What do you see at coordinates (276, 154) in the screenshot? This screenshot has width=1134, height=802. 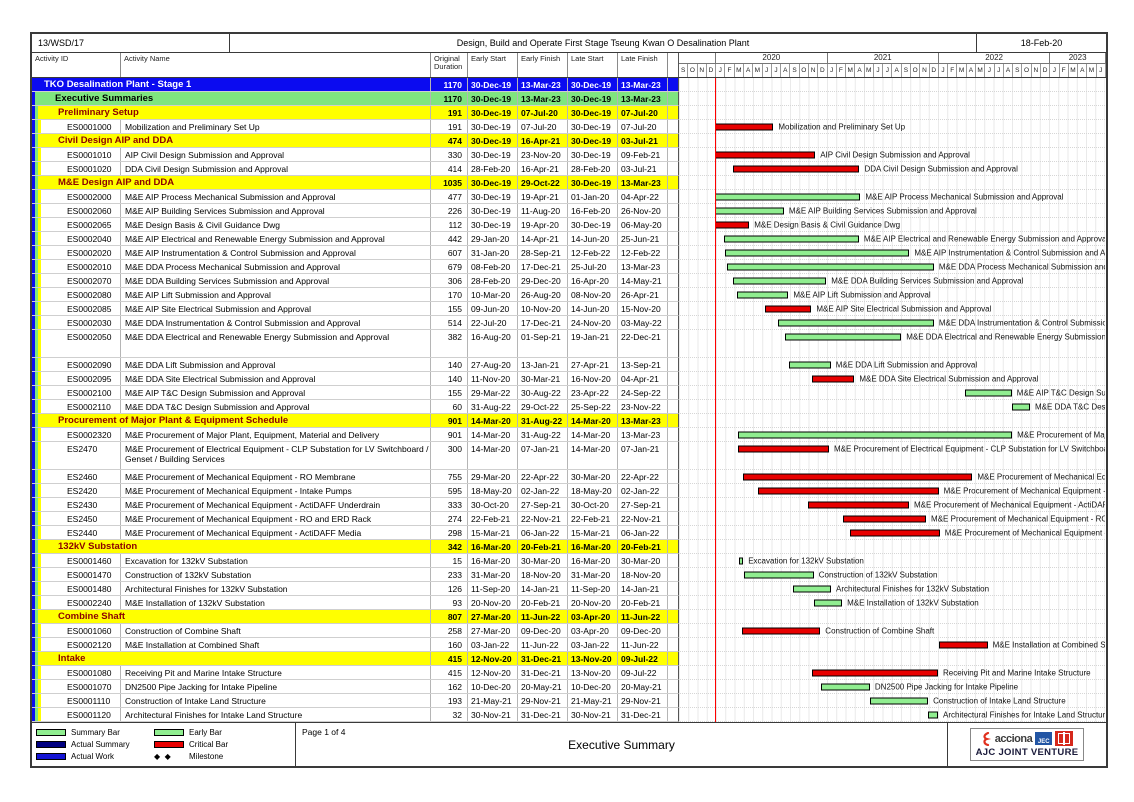 I see `activity-name-cell: AIP Civil Design Submission and Approval` at bounding box center [276, 154].